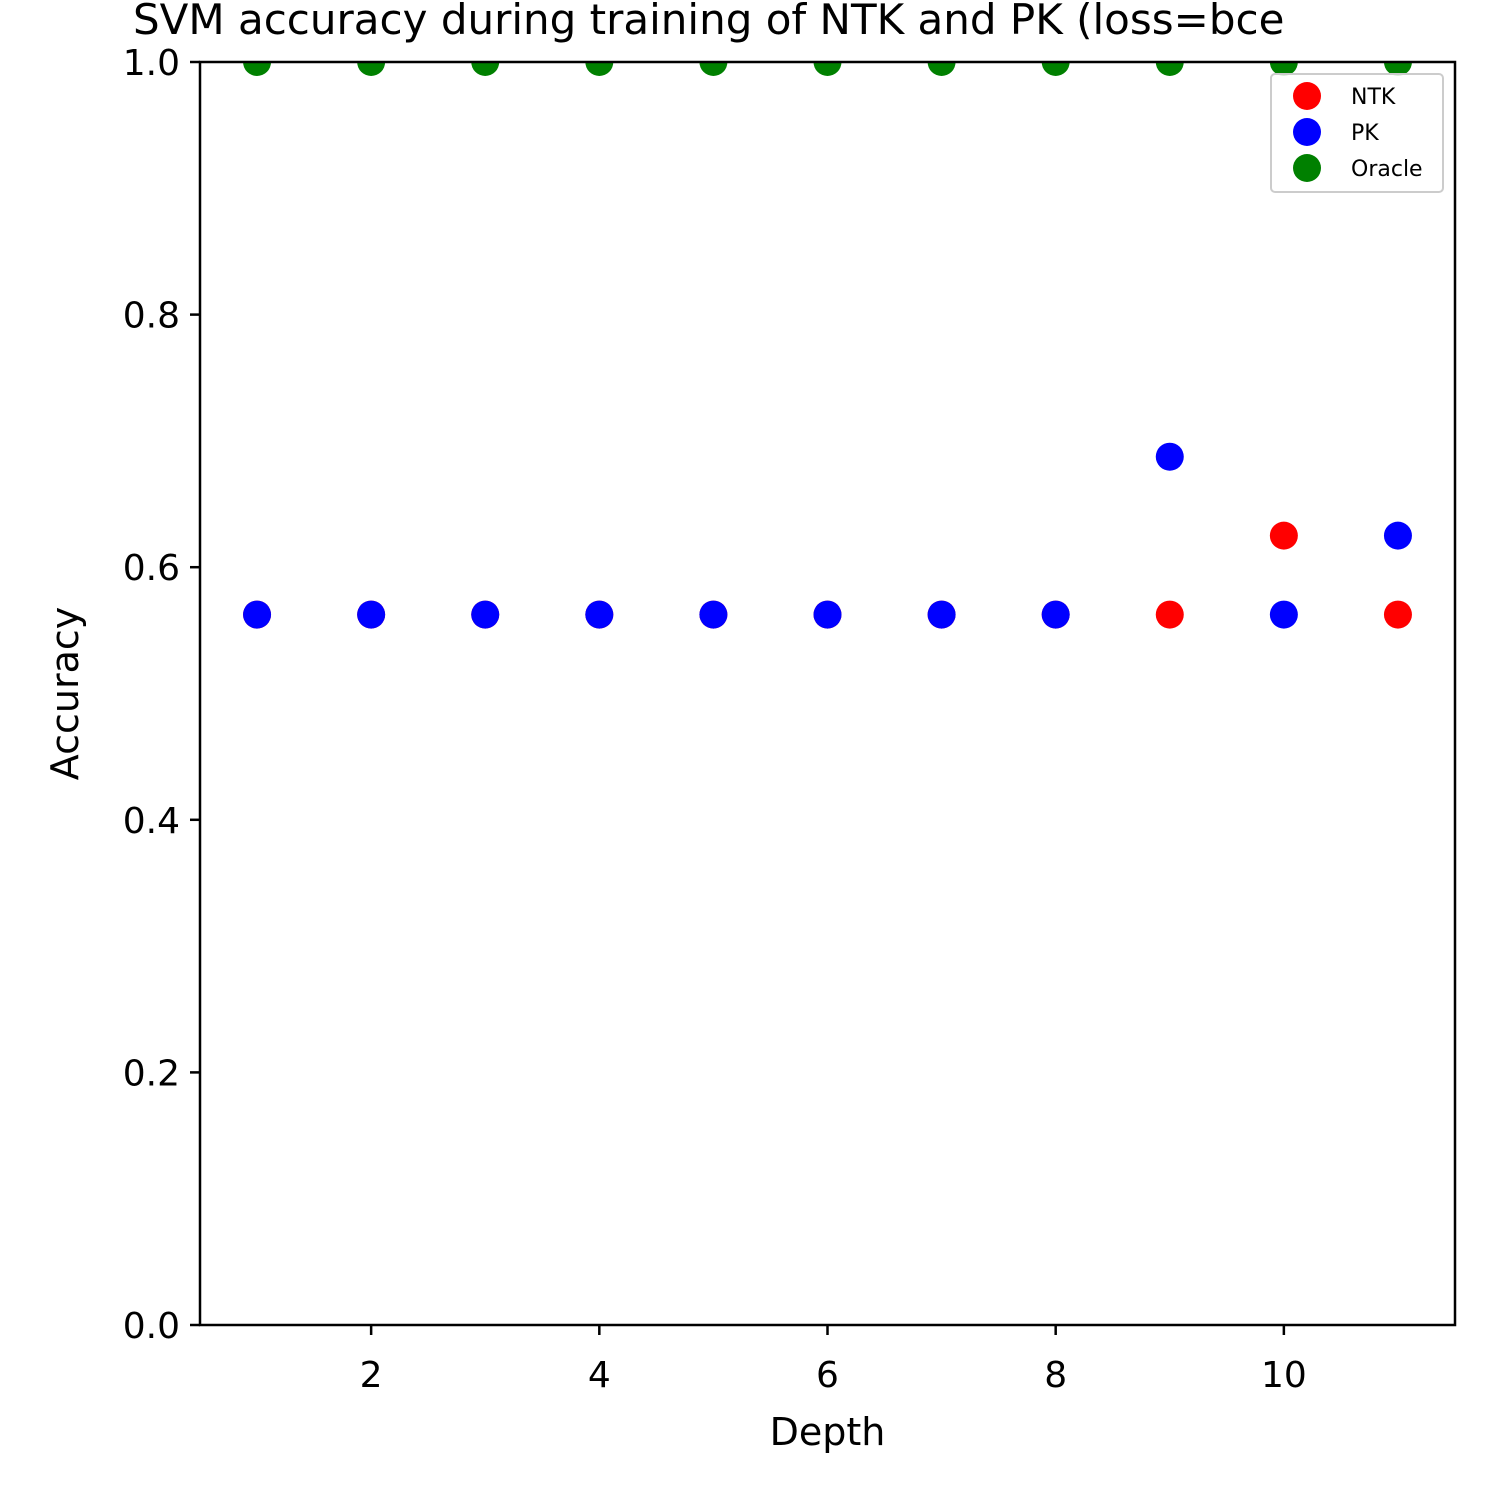  Describe the element at coordinates (1307, 96) in the screenshot. I see `legend-marker-ntk` at that location.